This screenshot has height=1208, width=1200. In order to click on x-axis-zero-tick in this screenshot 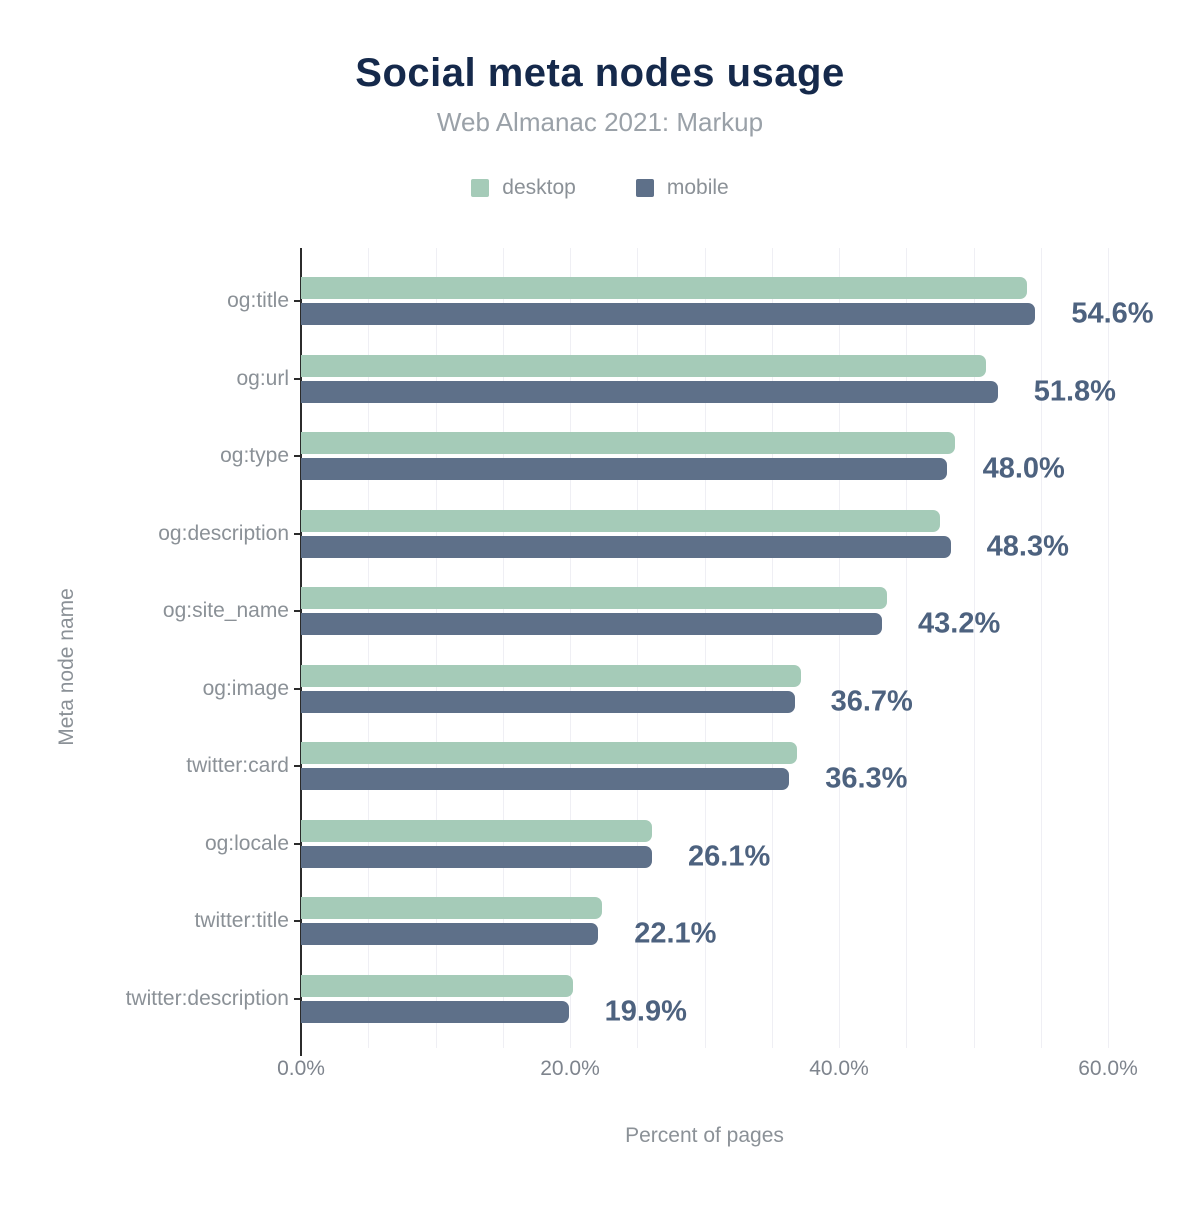, I will do `click(301, 1052)`.